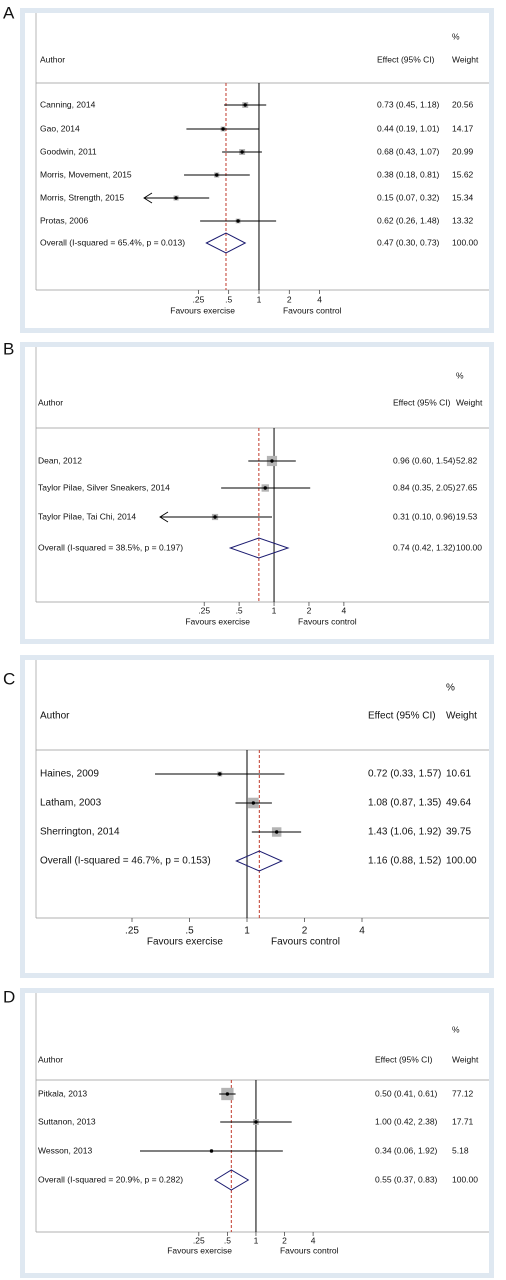 Image resolution: width=506 pixels, height=1280 pixels. I want to click on overall-effect-label: 1.16 (0.88, 1.52), so click(404, 861).